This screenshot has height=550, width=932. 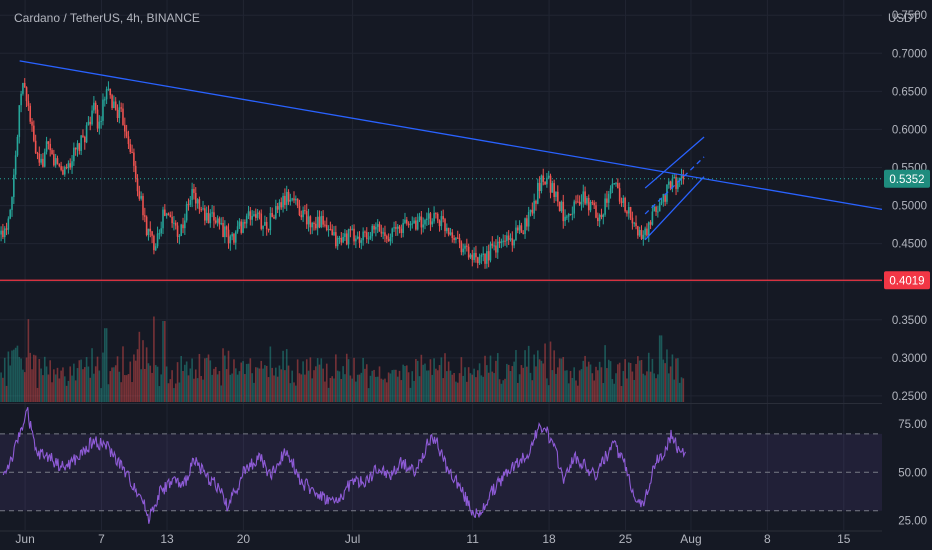 What do you see at coordinates (107, 18) in the screenshot?
I see `symbol-label: Cardano / TetherUS, 4h, BINANCE` at bounding box center [107, 18].